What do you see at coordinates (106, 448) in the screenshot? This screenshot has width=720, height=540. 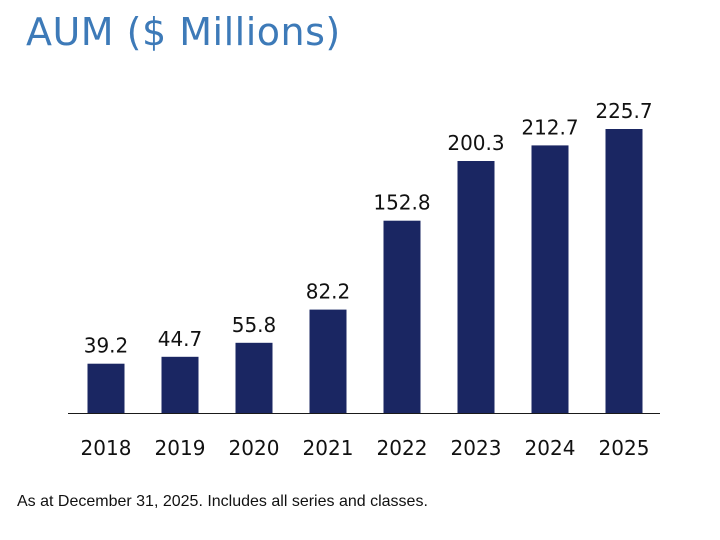 I see `category-label-2018: 2018` at bounding box center [106, 448].